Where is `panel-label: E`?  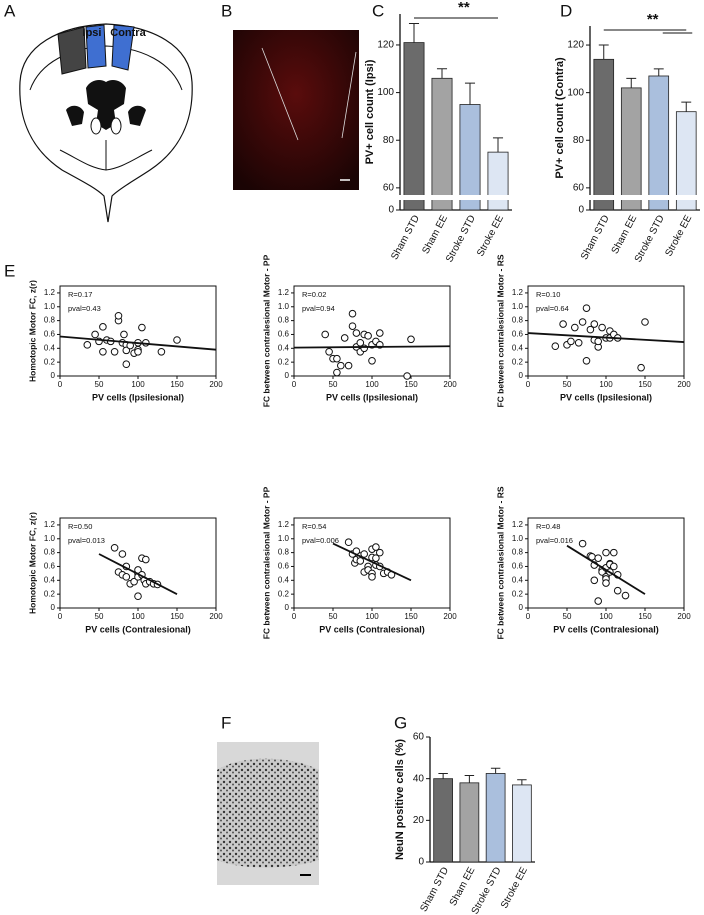 panel-label: E is located at coordinates (9, 270).